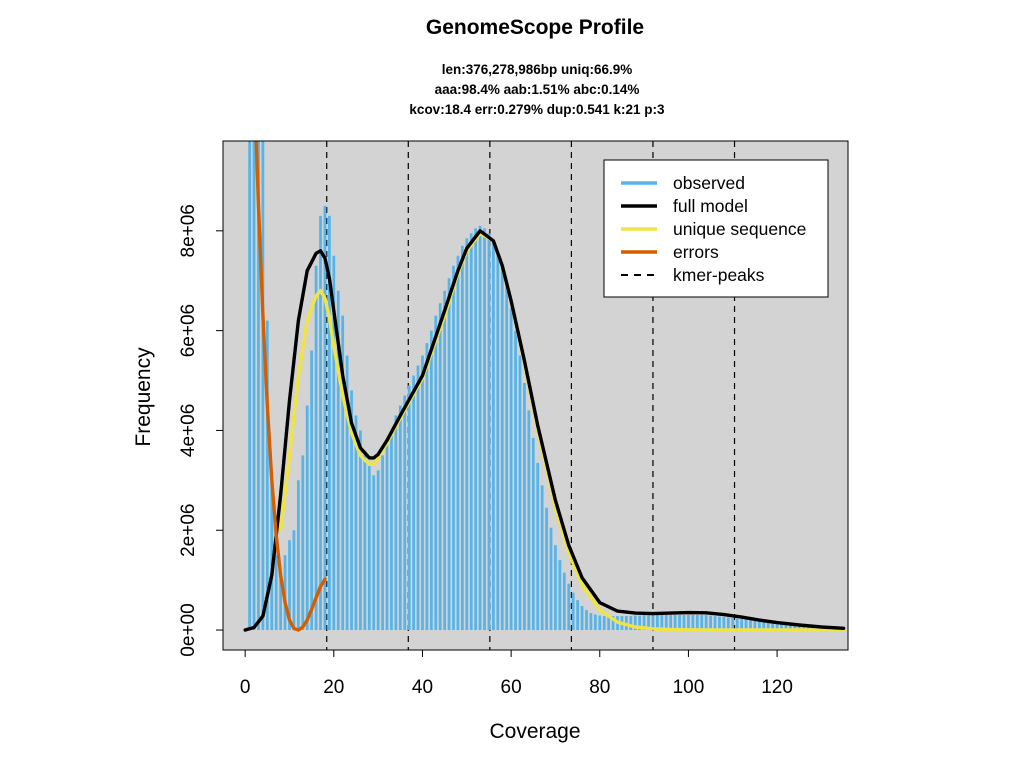  Describe the element at coordinates (516, 673) in the screenshot. I see `x-axis: 0 20 40 60 80 100 120` at that location.